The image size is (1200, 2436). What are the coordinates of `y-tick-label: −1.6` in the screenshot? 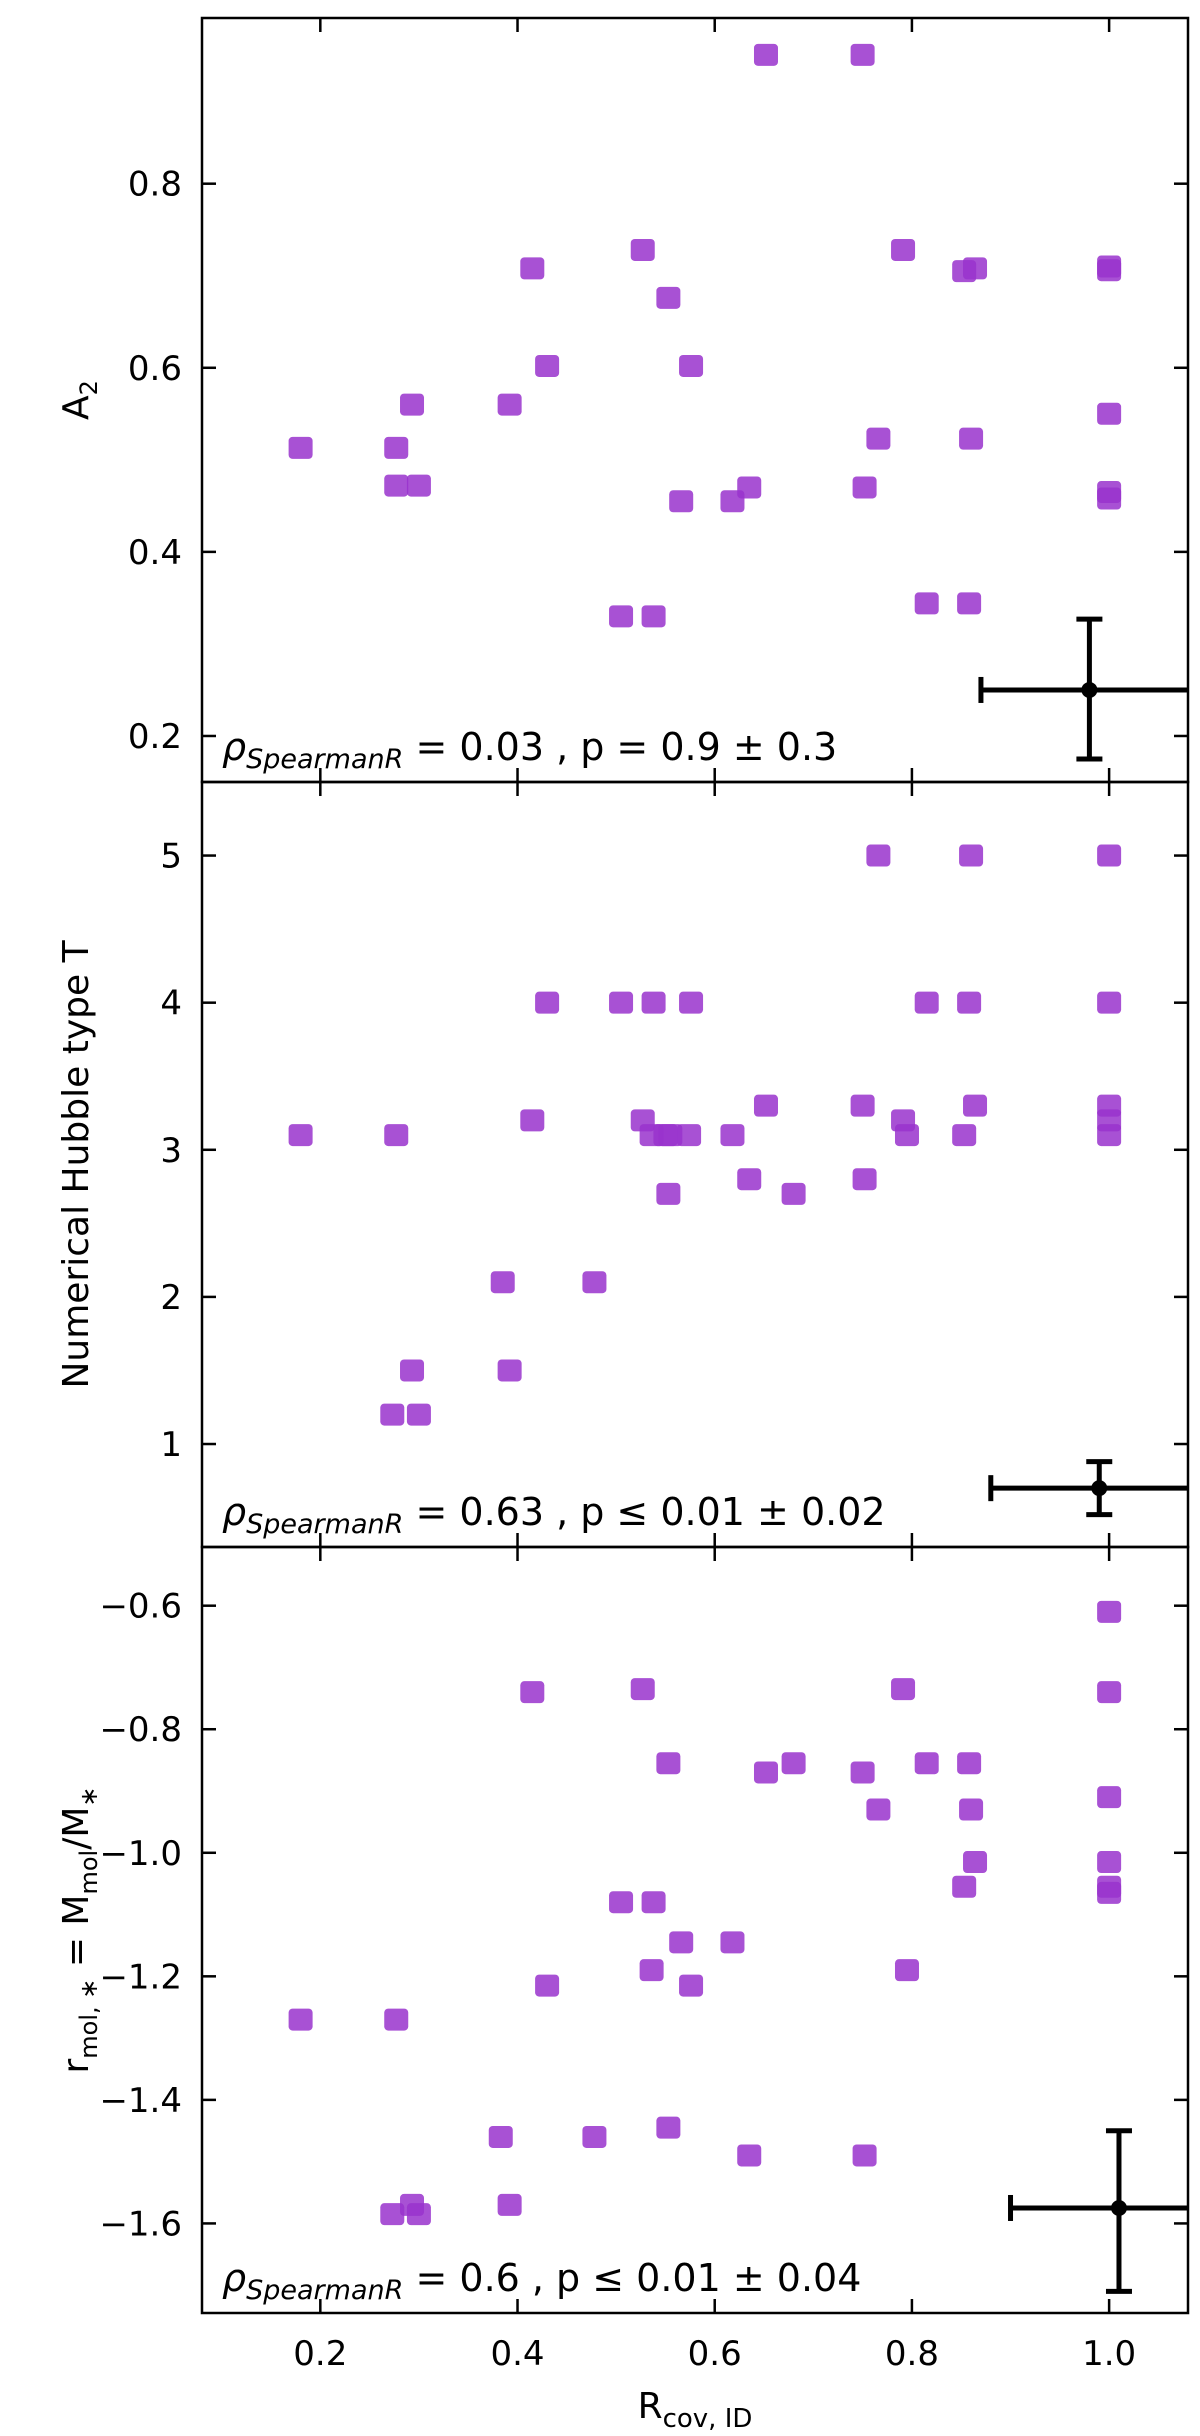 It's located at (140, 2224).